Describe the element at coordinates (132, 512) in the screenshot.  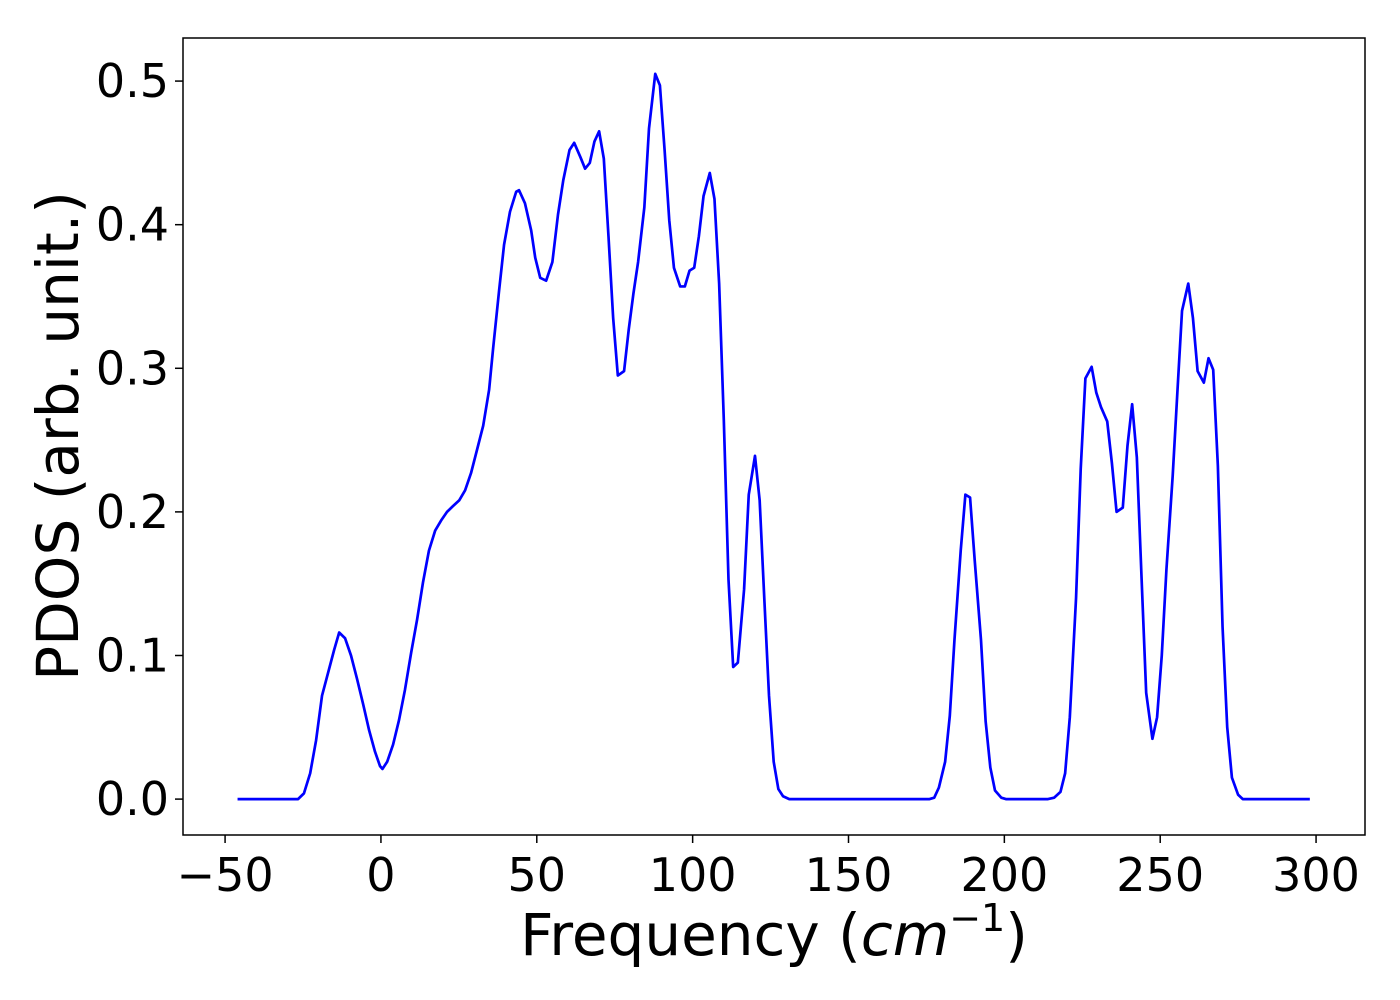
I see `y-tick-label: 0.2` at that location.